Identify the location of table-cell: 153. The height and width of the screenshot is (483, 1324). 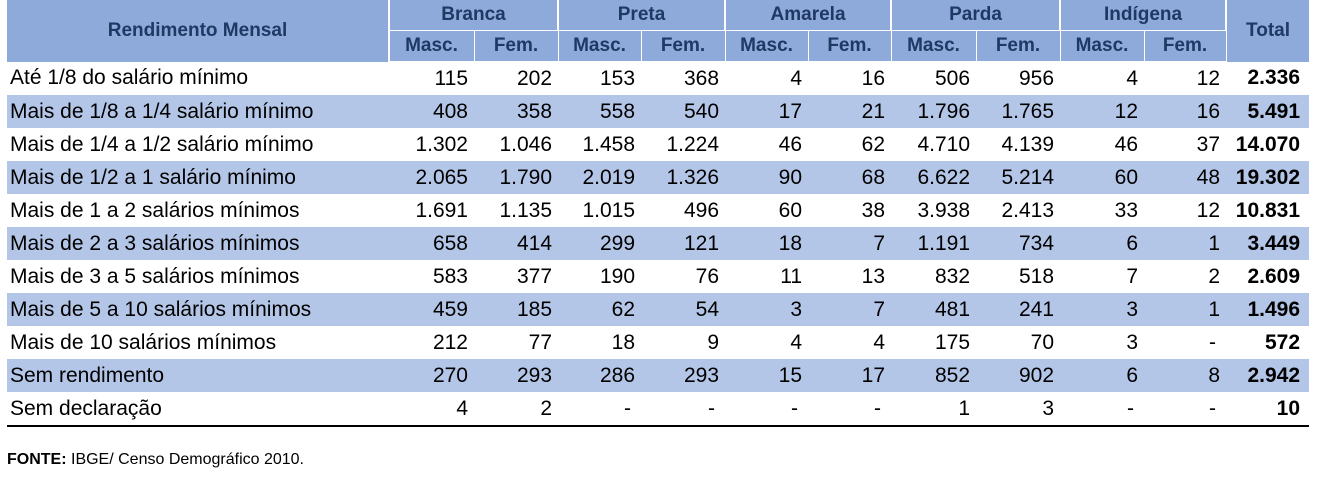
(617, 78).